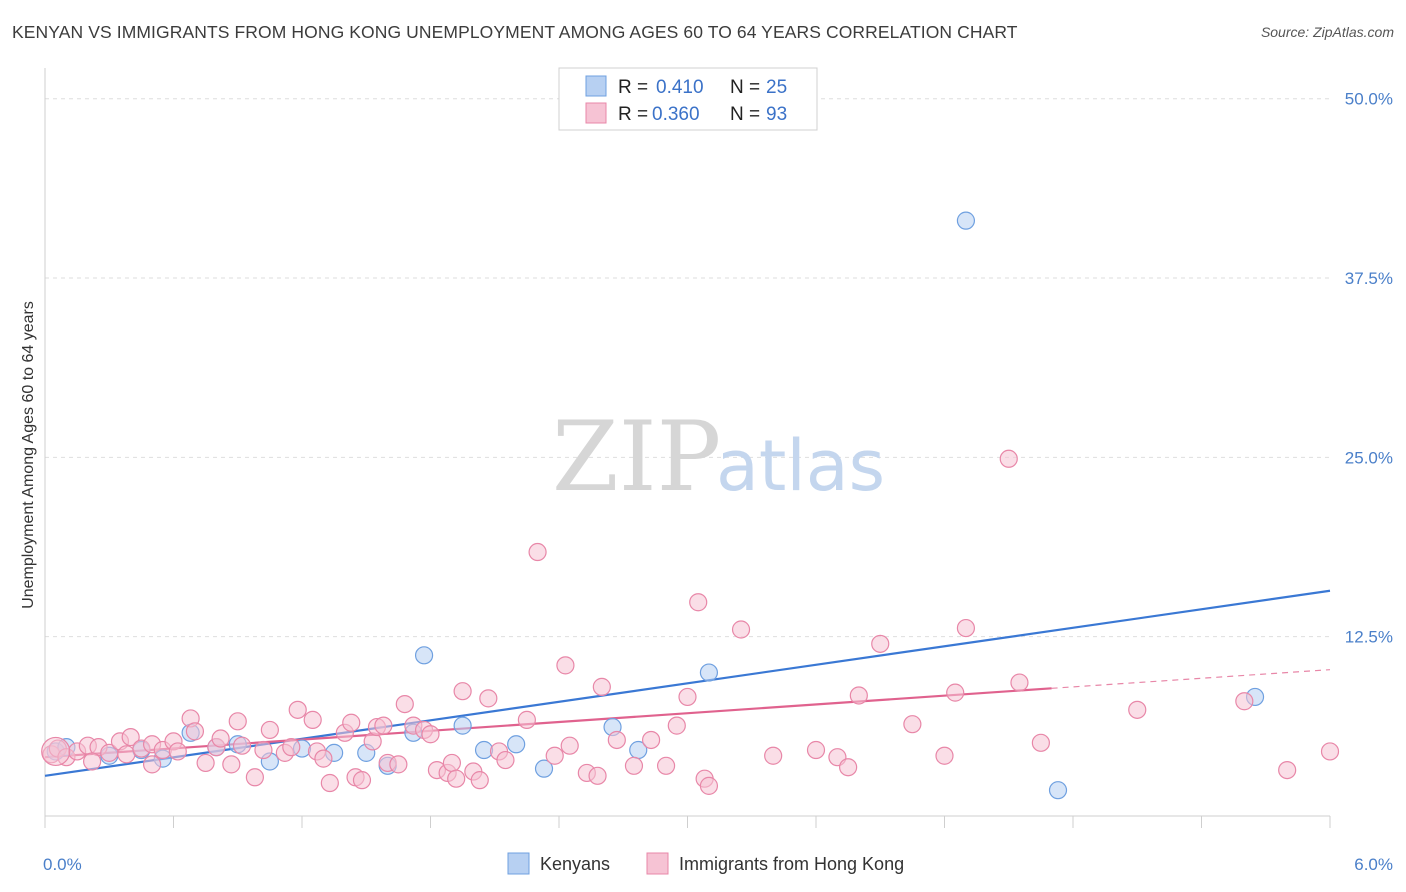  I want to click on watermark: ZIP atlas, so click(718, 457).